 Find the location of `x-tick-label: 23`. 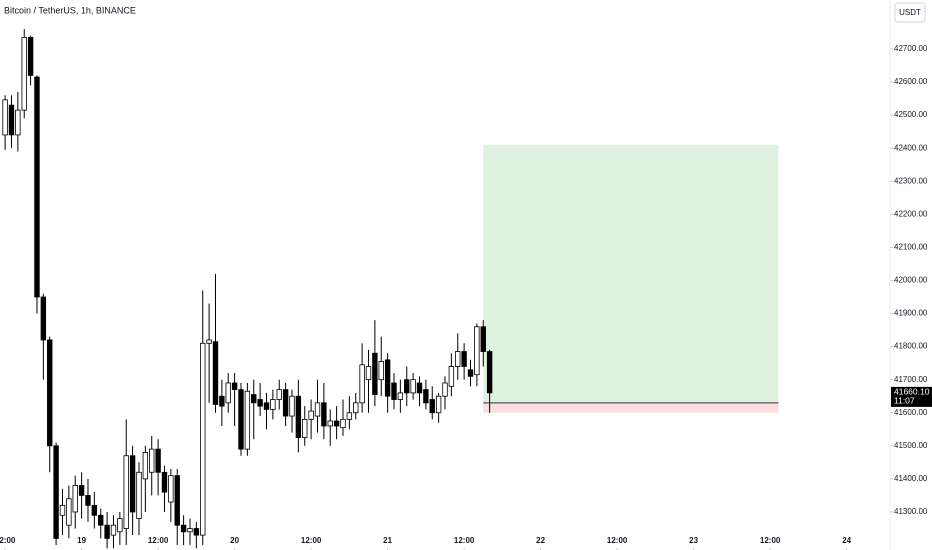

x-tick-label: 23 is located at coordinates (693, 540).